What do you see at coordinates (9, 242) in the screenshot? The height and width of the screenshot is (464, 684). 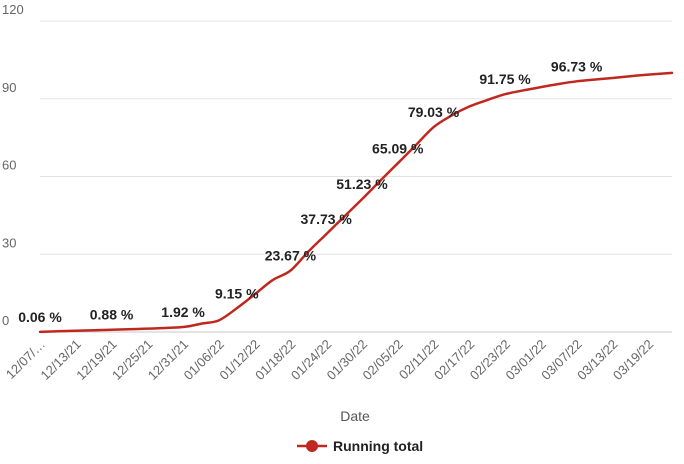 I see `y-tick-label: 30` at bounding box center [9, 242].